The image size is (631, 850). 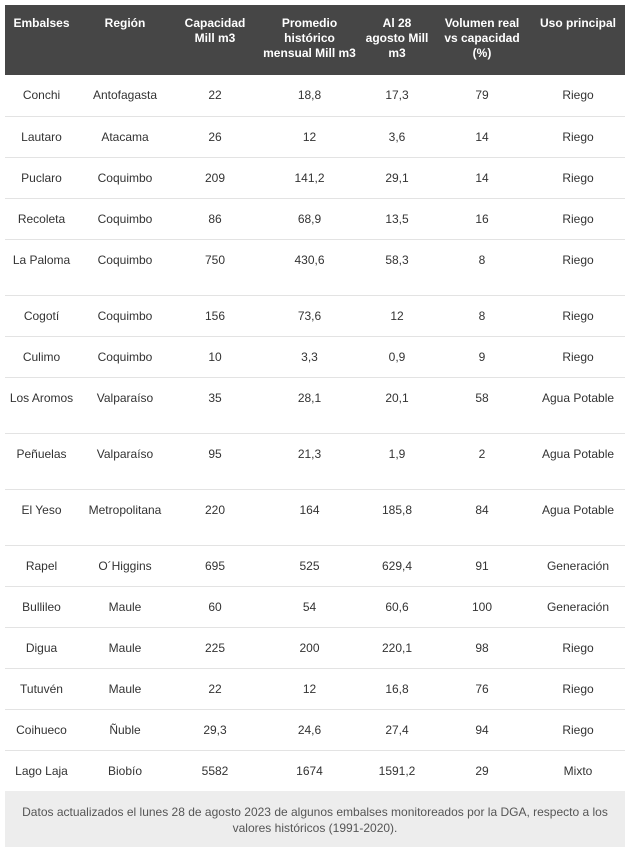 I want to click on cell-embalse: Lautaro, so click(x=41, y=137).